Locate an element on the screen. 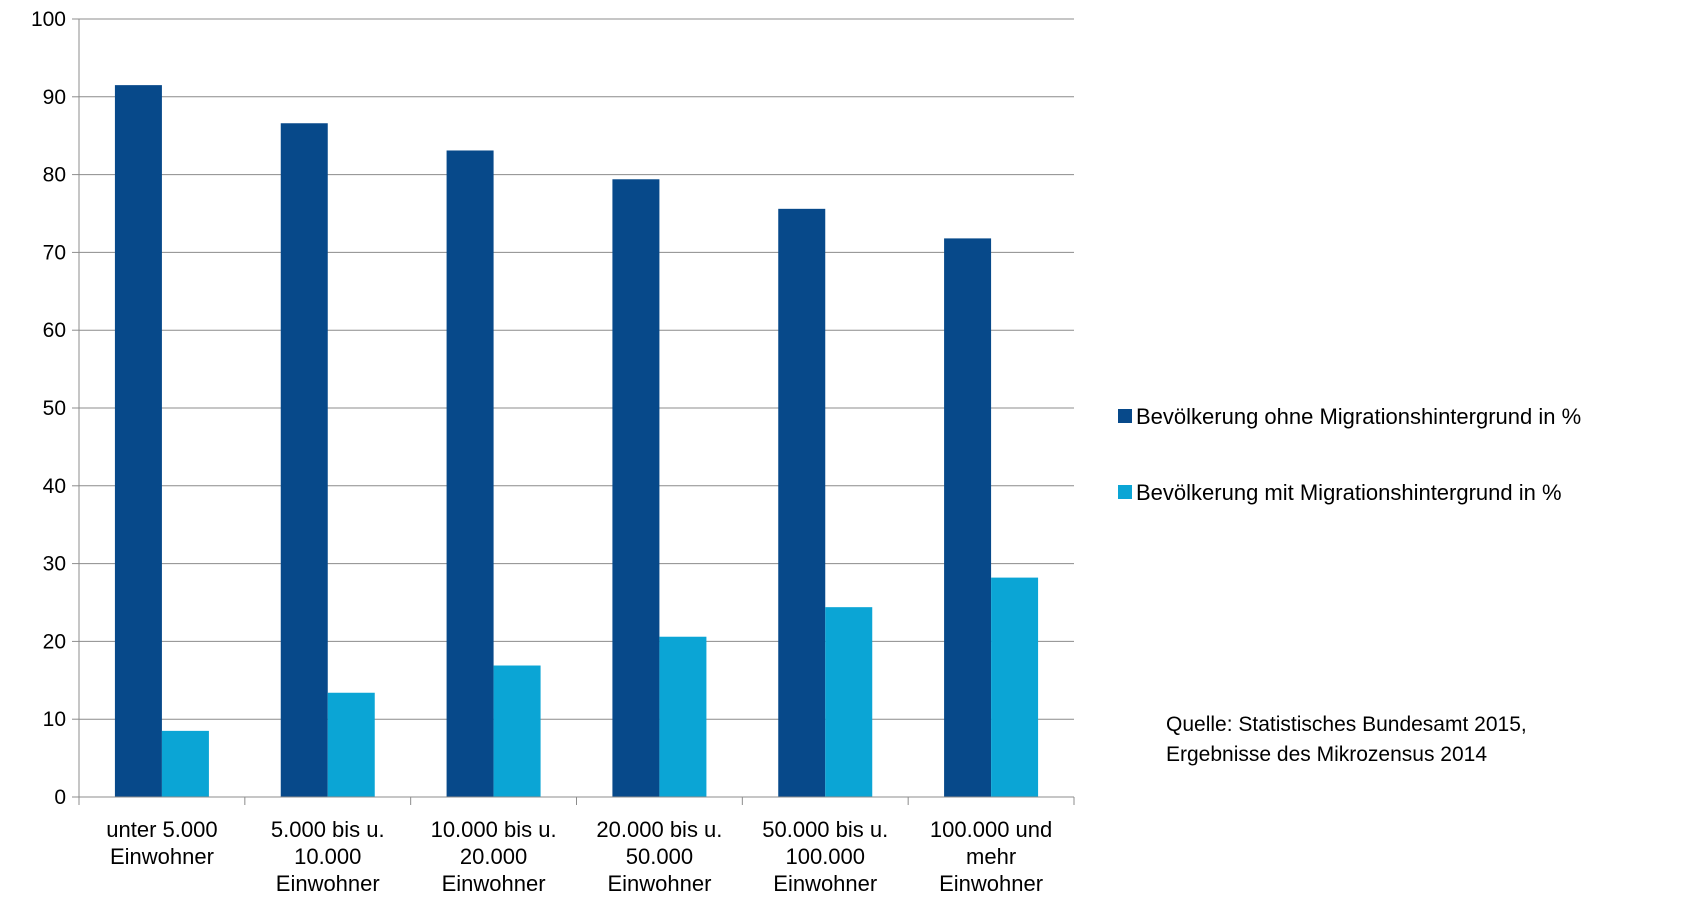 The width and height of the screenshot is (1682, 900). x-category-label-line: 50.000 is located at coordinates (659, 856).